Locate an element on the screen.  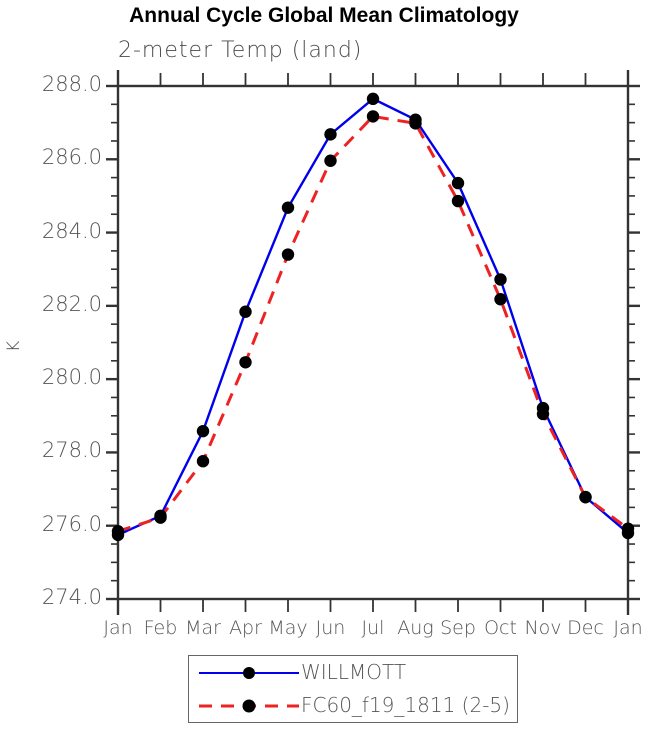
x-tick-label: May is located at coordinates (288, 628).